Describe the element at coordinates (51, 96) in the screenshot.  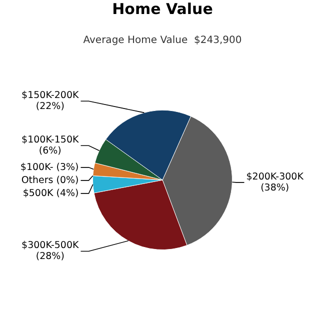
I see `slice-label: $150K-200K` at that location.